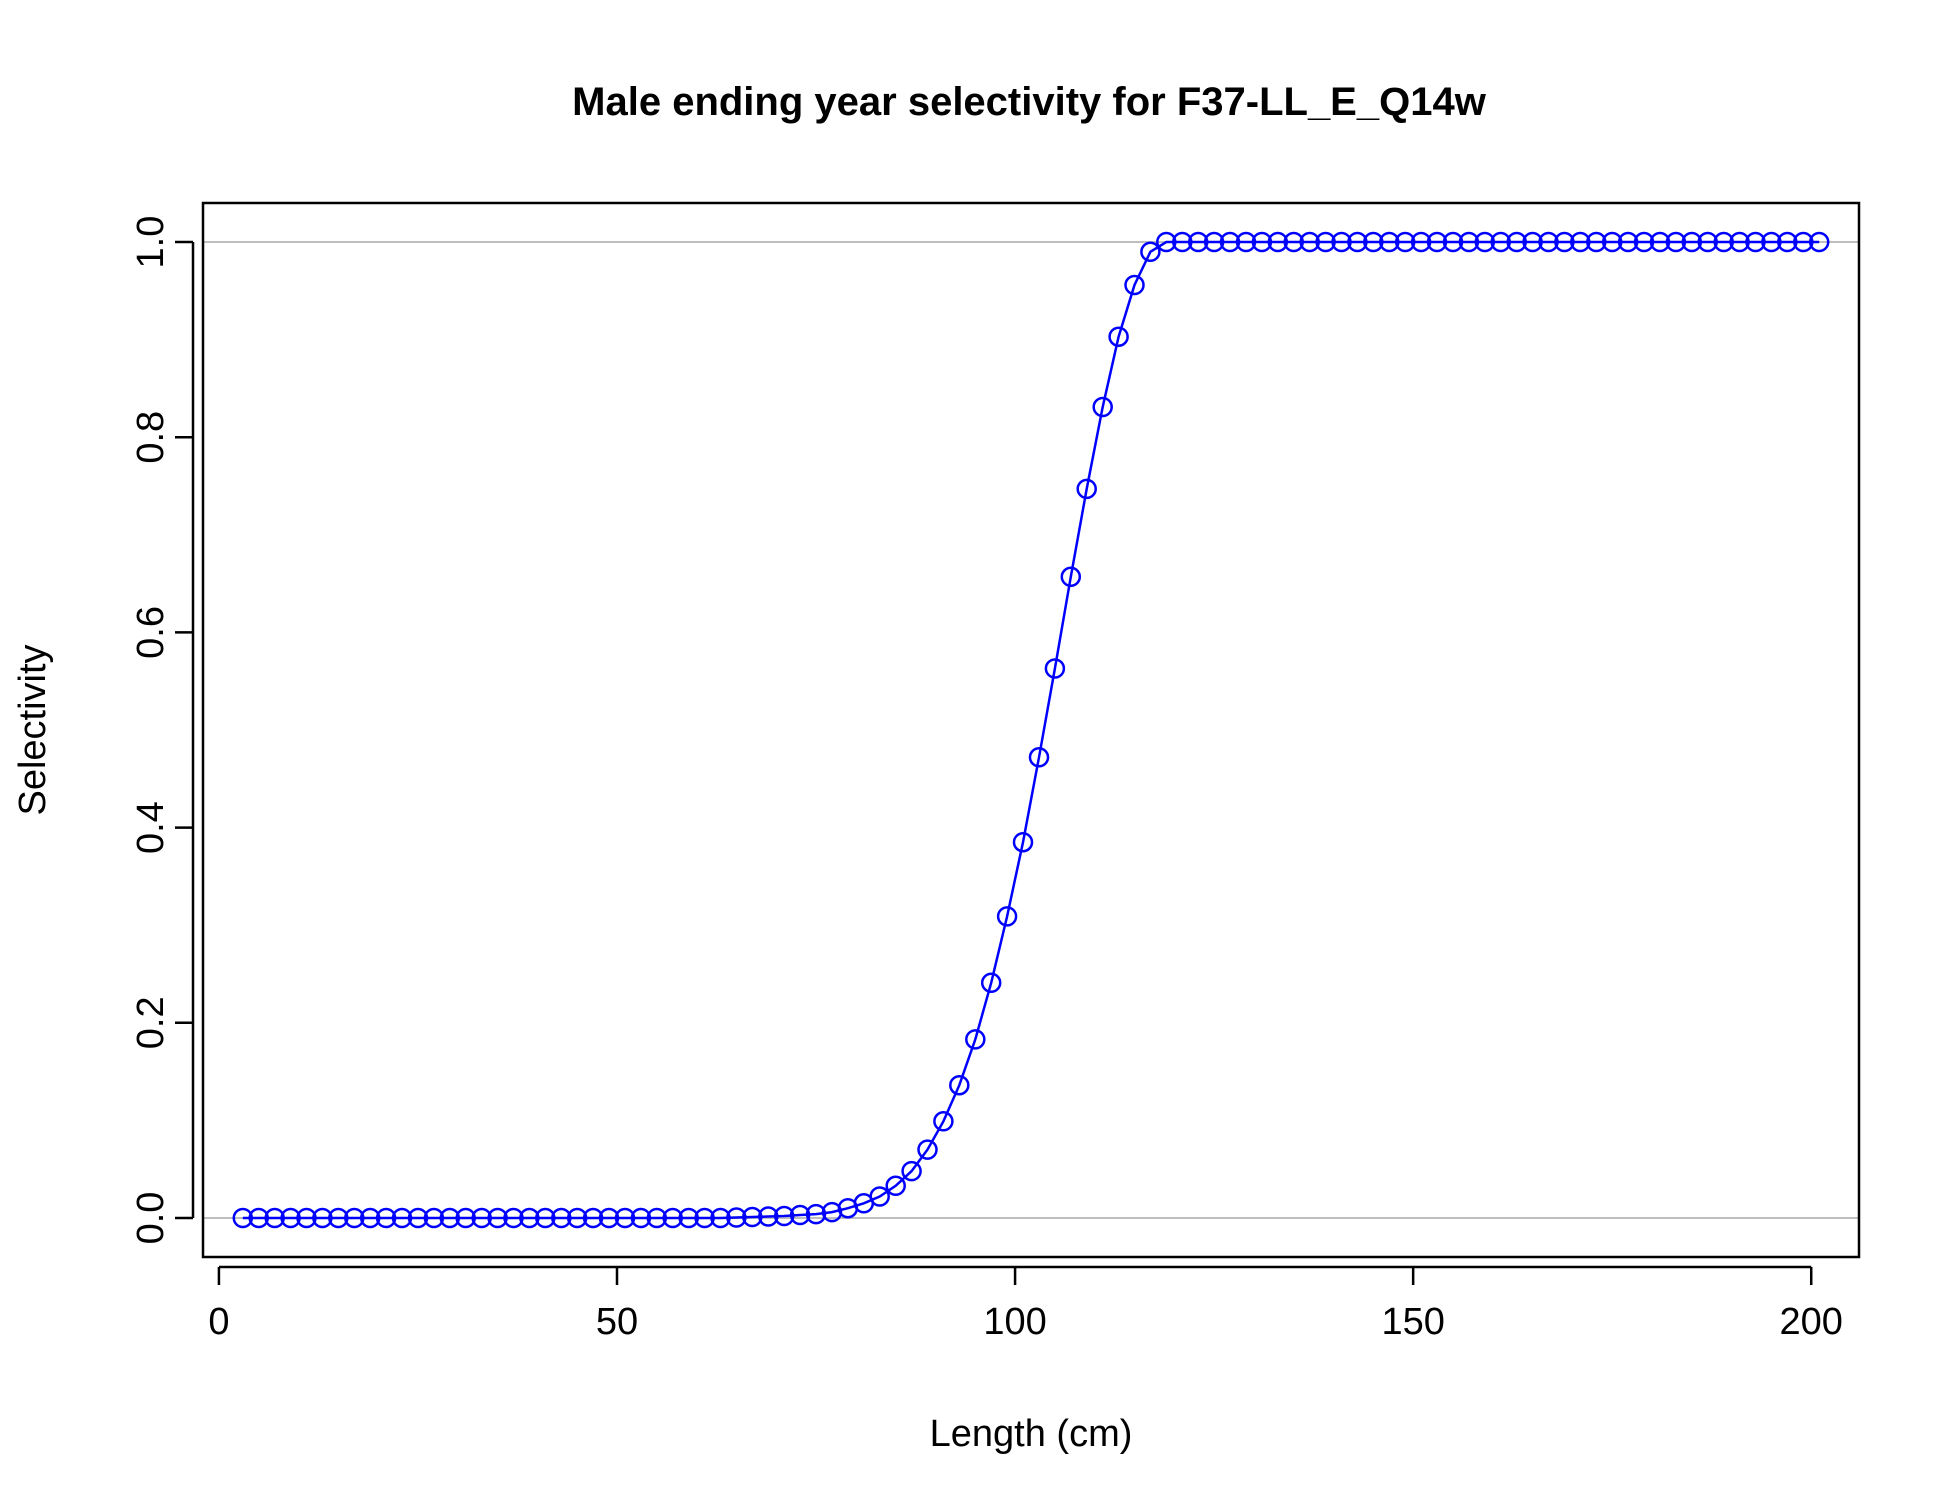 The image size is (1950, 1500). What do you see at coordinates (151, 242) in the screenshot?
I see `y-tick-label: 1.0` at bounding box center [151, 242].